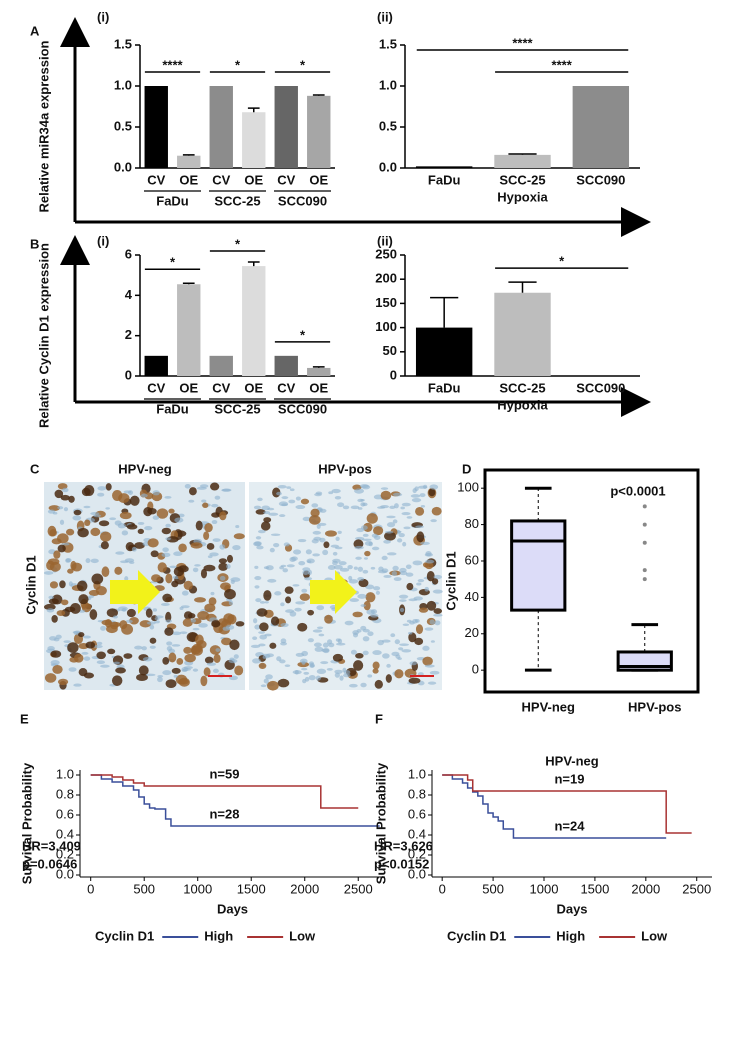 The image size is (729, 1042). Describe the element at coordinates (475, 669) in the screenshot. I see `y-tick-label: 0` at that location.